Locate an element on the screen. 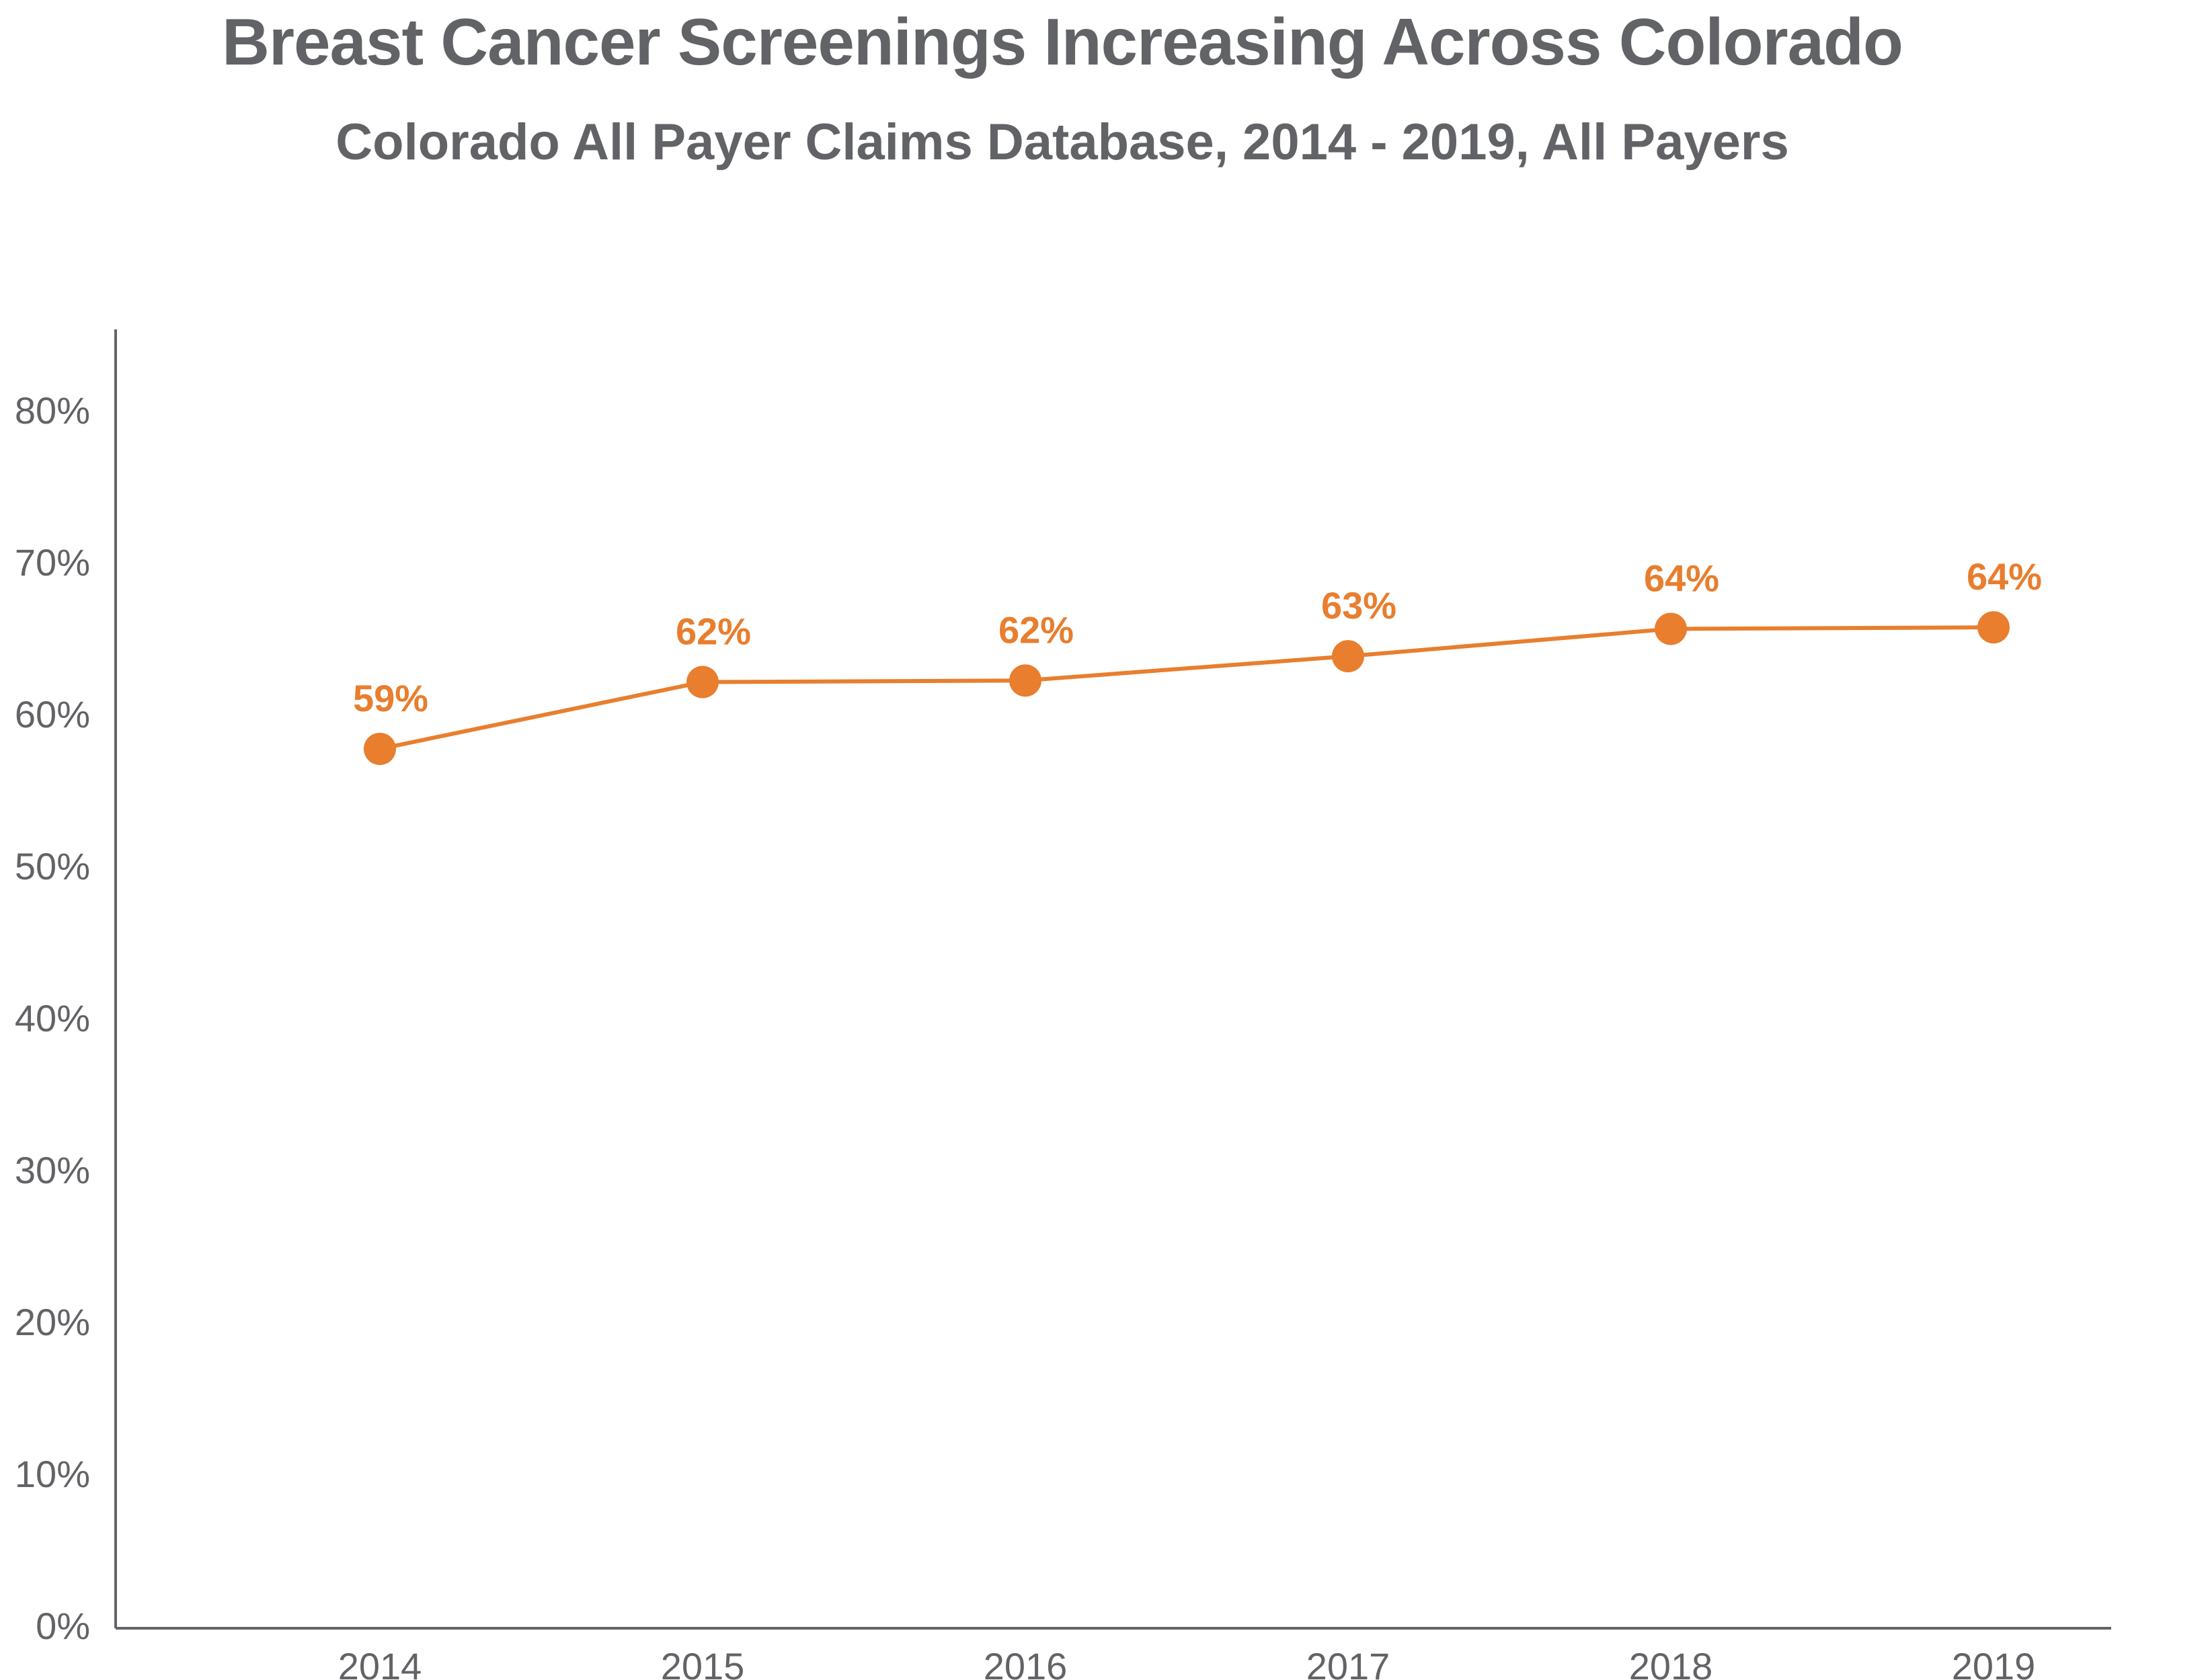  y-tick-label: 50% is located at coordinates (52, 866).